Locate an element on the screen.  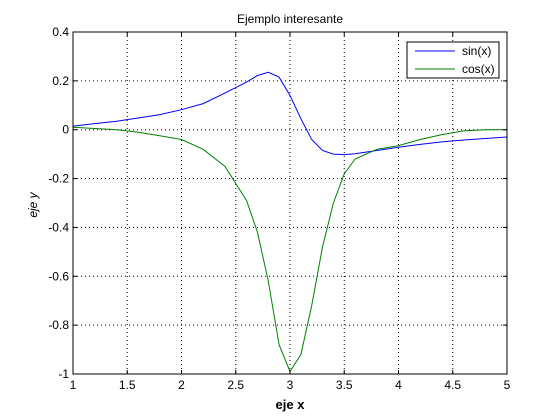
x-tick-label: 3 is located at coordinates (290, 385).